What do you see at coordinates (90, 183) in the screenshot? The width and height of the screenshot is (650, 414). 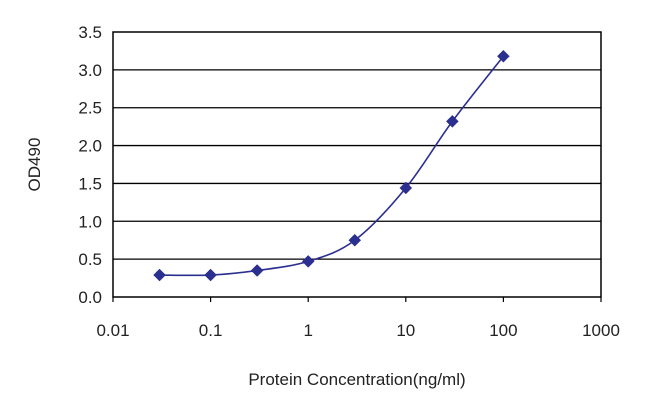 I see `y-tick-label: 1.5` at bounding box center [90, 183].